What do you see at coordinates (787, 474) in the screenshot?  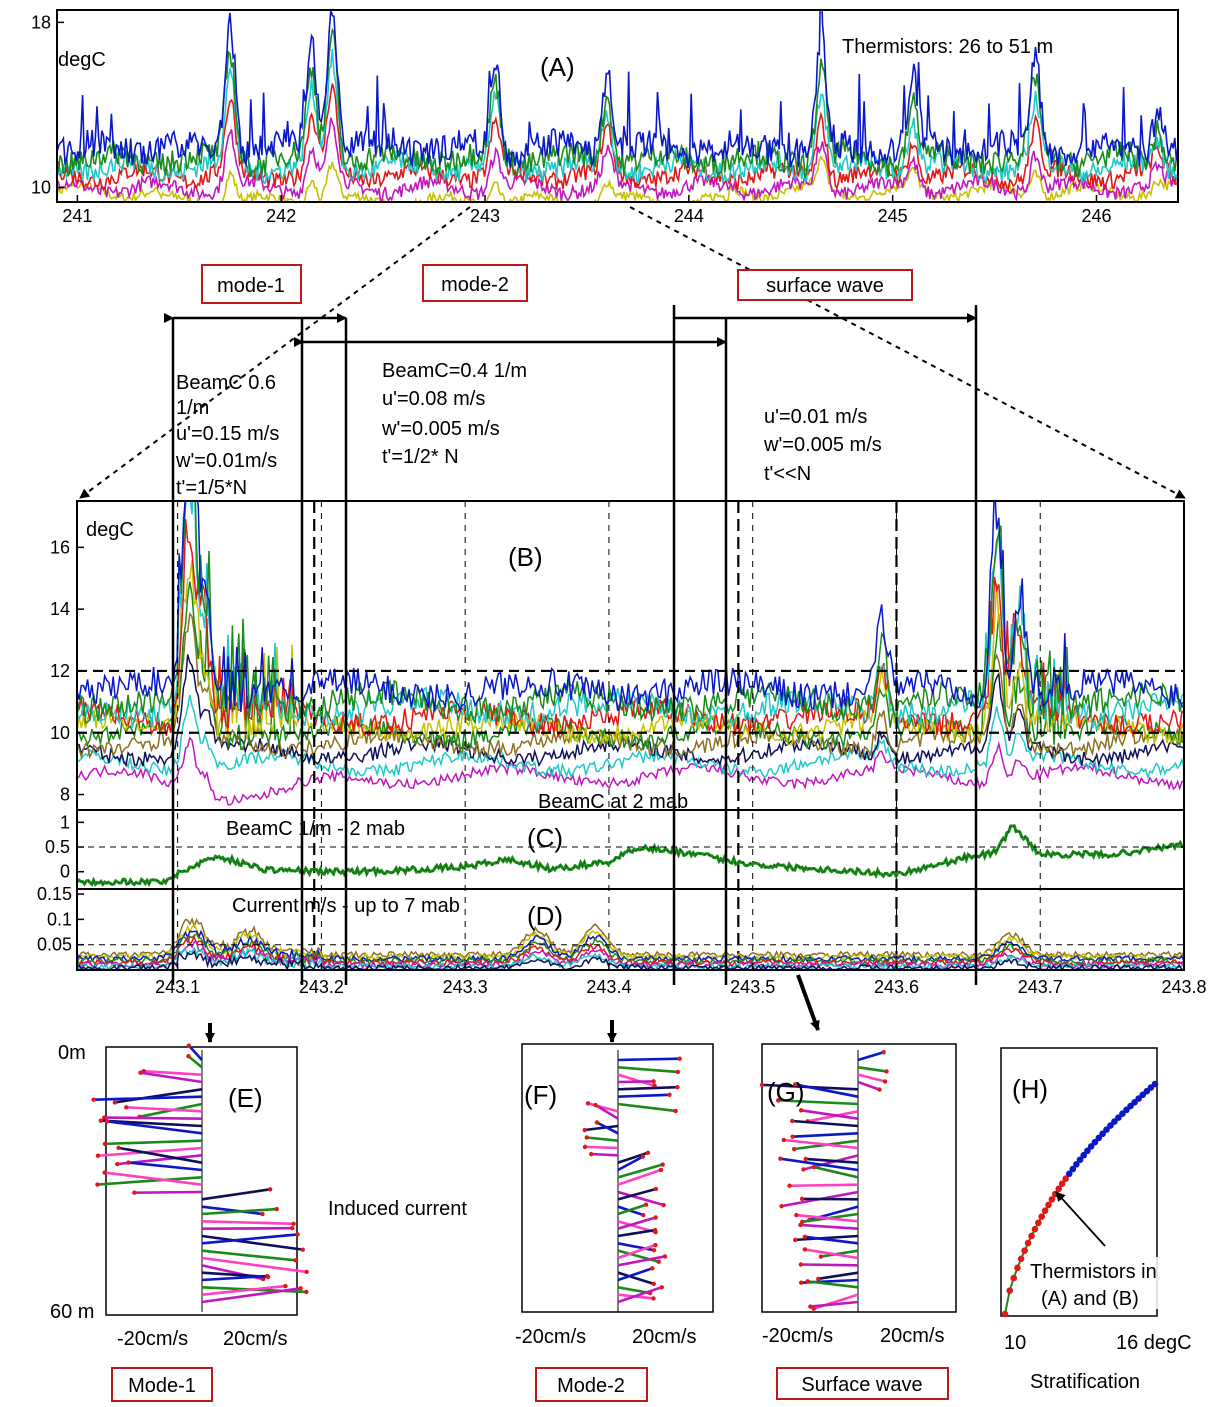 I see `surface-note-3: t'<<N` at bounding box center [787, 474].